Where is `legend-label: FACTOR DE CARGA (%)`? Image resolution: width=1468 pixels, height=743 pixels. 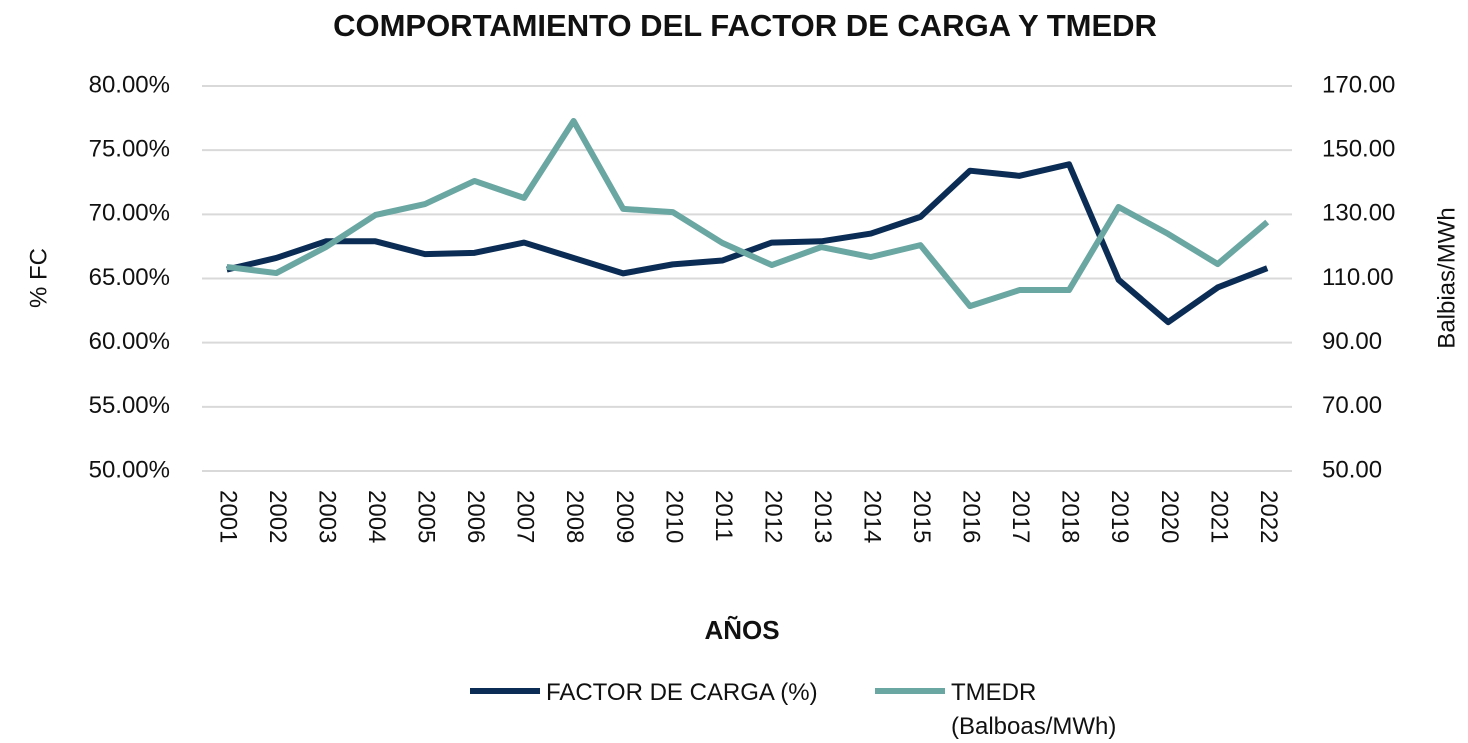
legend-label: FACTOR DE CARGA (%) is located at coordinates (682, 692).